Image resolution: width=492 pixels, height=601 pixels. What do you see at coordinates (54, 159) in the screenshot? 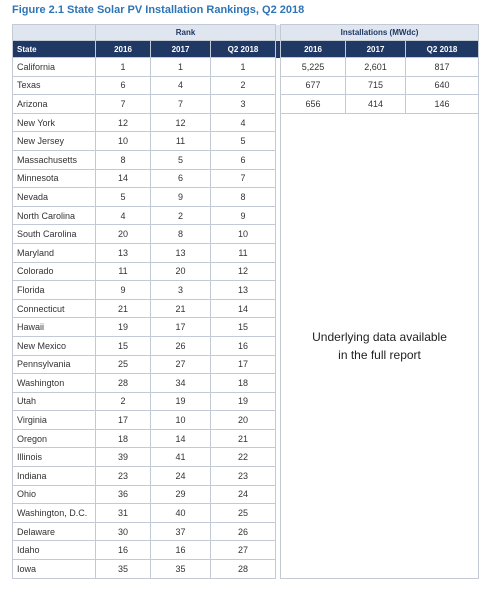
I see `state-cell: Massachusetts` at bounding box center [54, 159].